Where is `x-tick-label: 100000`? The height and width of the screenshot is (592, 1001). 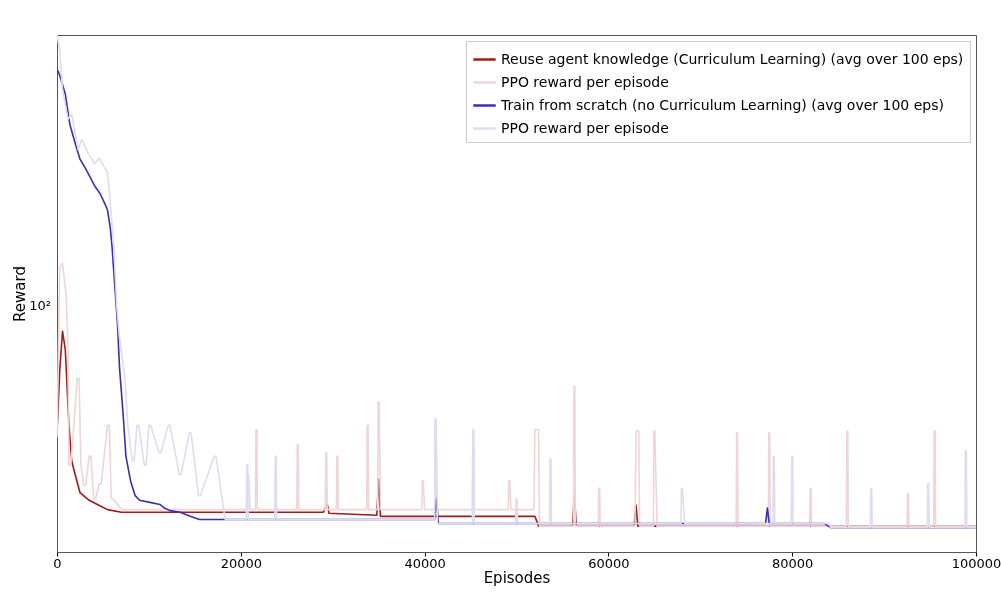 x-tick-label: 100000 is located at coordinates (976, 563).